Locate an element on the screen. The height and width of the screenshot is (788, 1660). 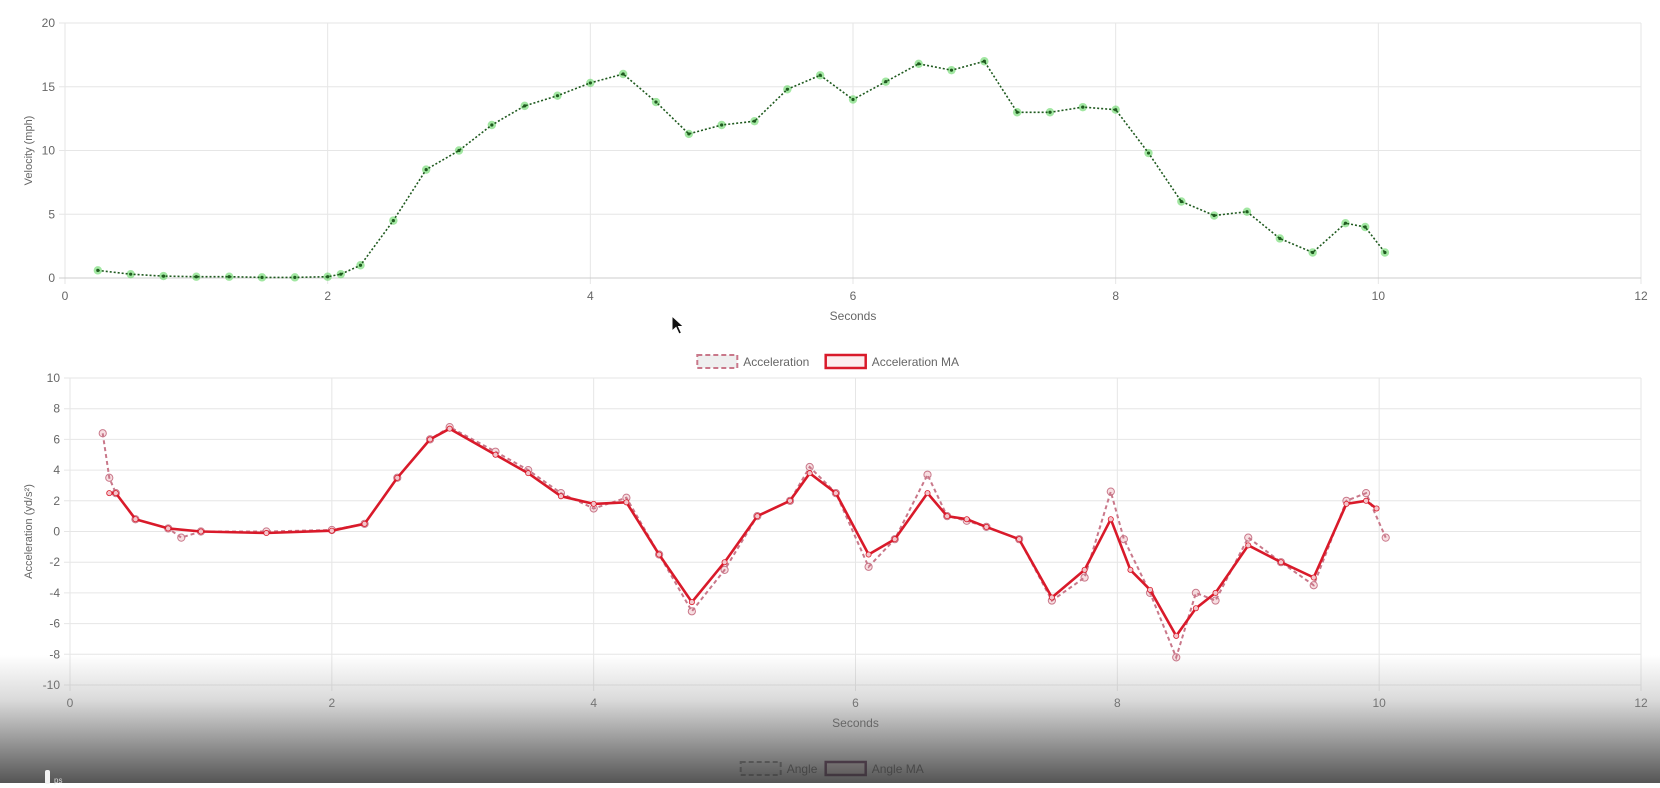
video-scrubber-handle is located at coordinates (47, 777).